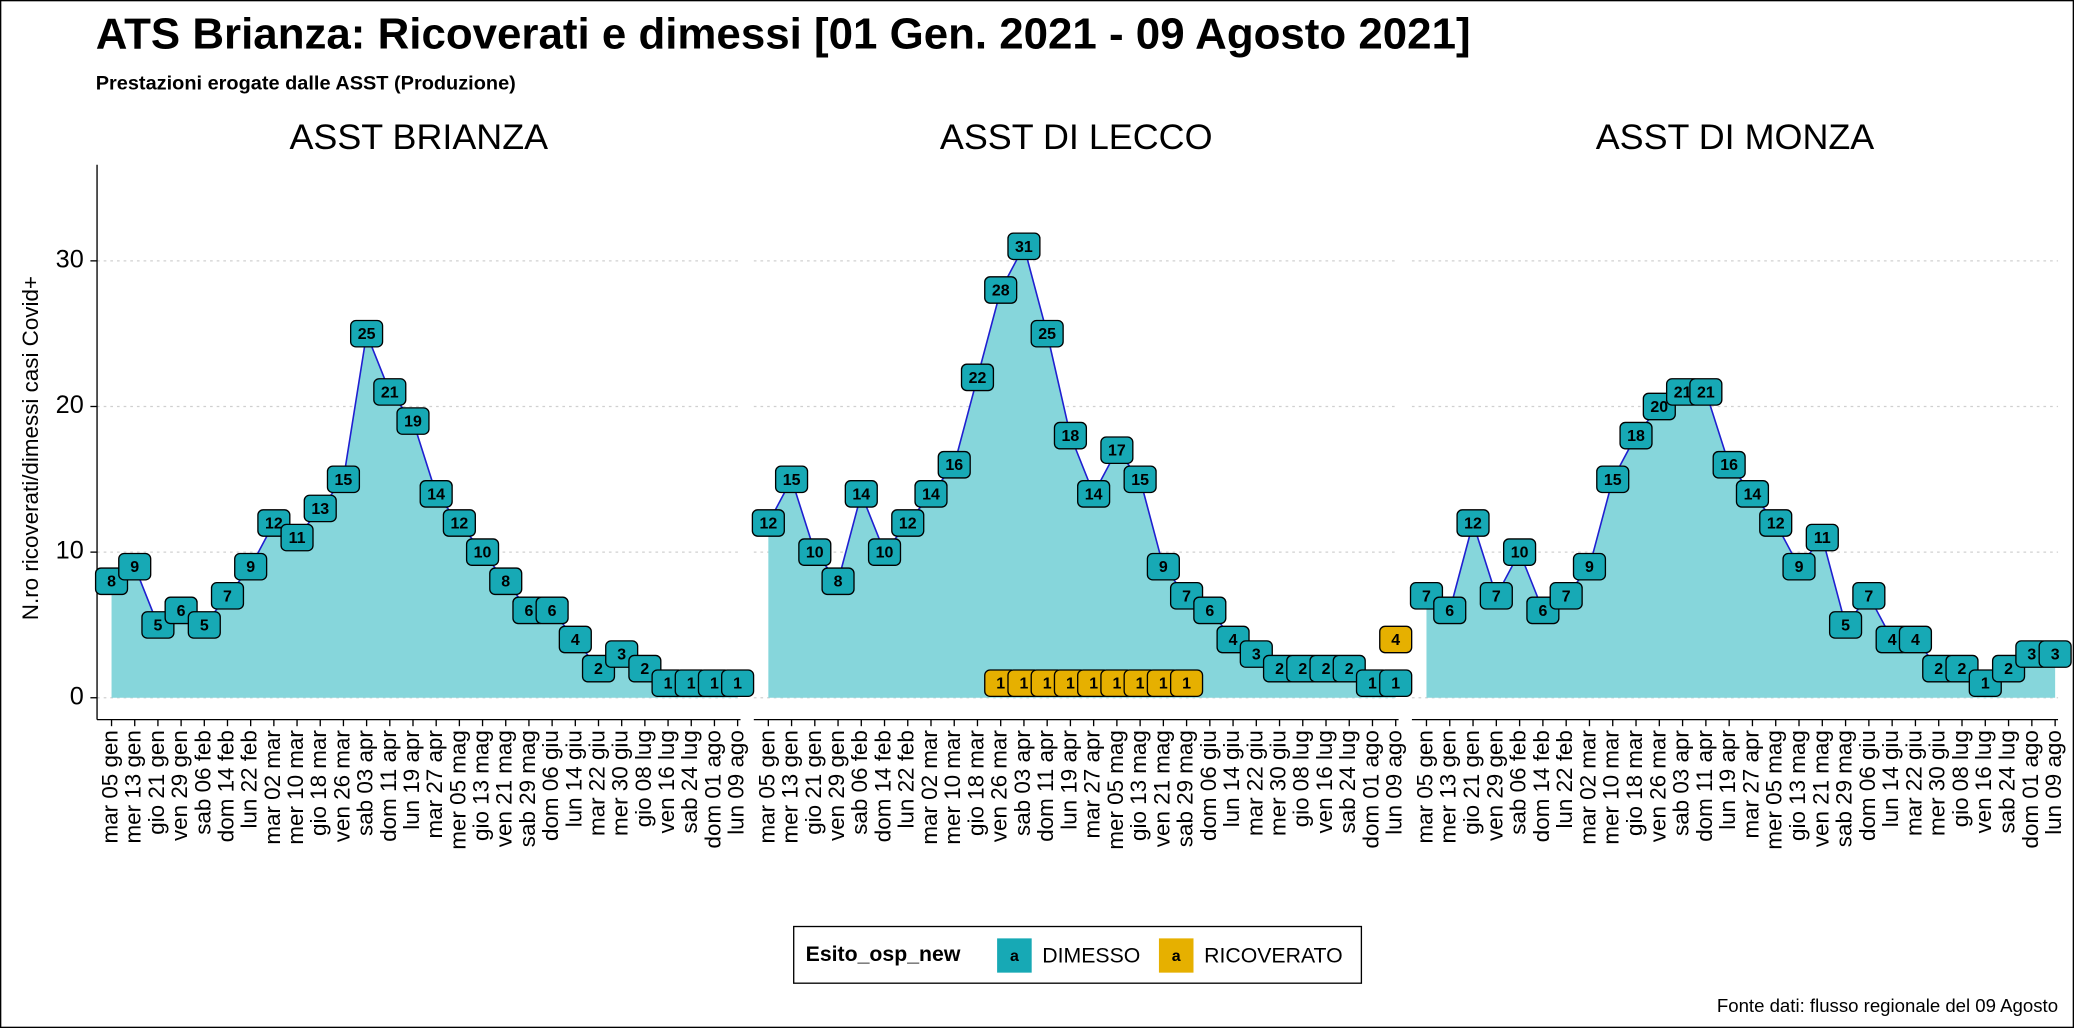 The image size is (2074, 1028). Describe the element at coordinates (202, 782) in the screenshot. I see `x-tick-label: sab 06 feb` at that location.